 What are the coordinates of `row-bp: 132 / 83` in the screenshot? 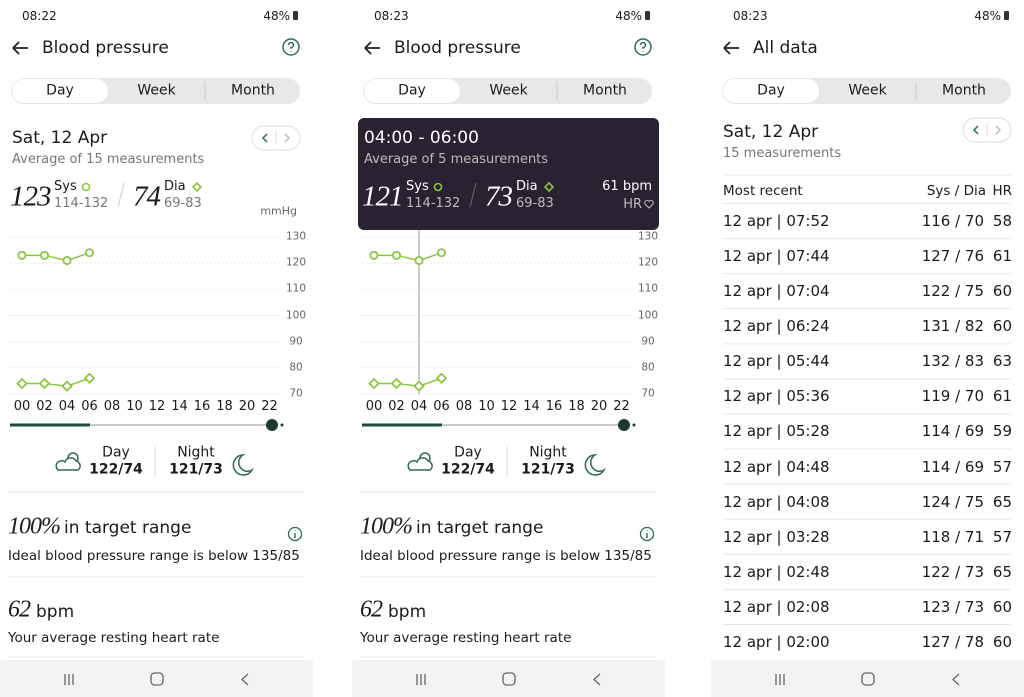 It's located at (952, 361).